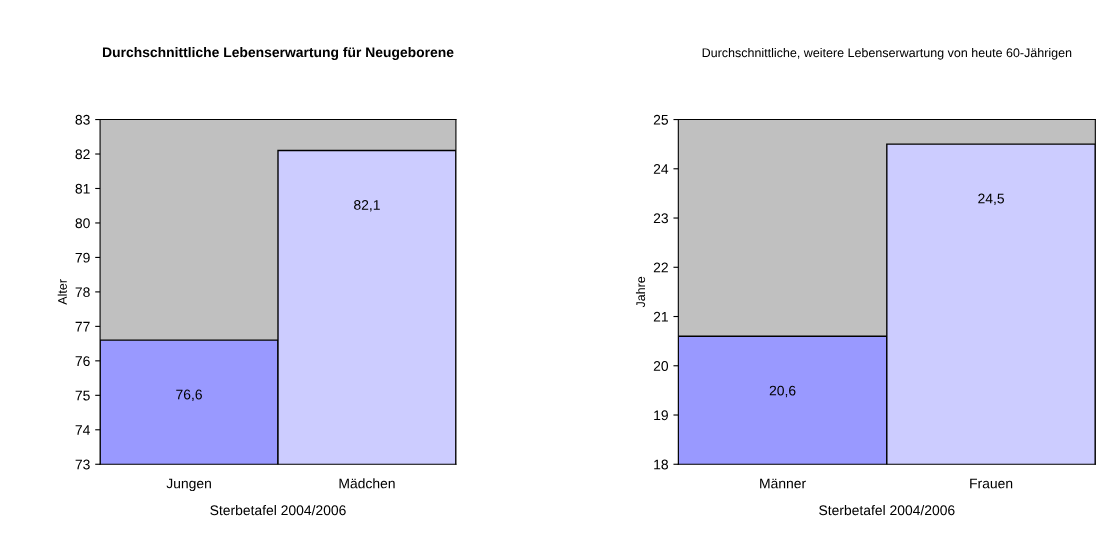 The image size is (1112, 556). What do you see at coordinates (991, 483) in the screenshot?
I see `x-tick-label: Frauen` at bounding box center [991, 483].